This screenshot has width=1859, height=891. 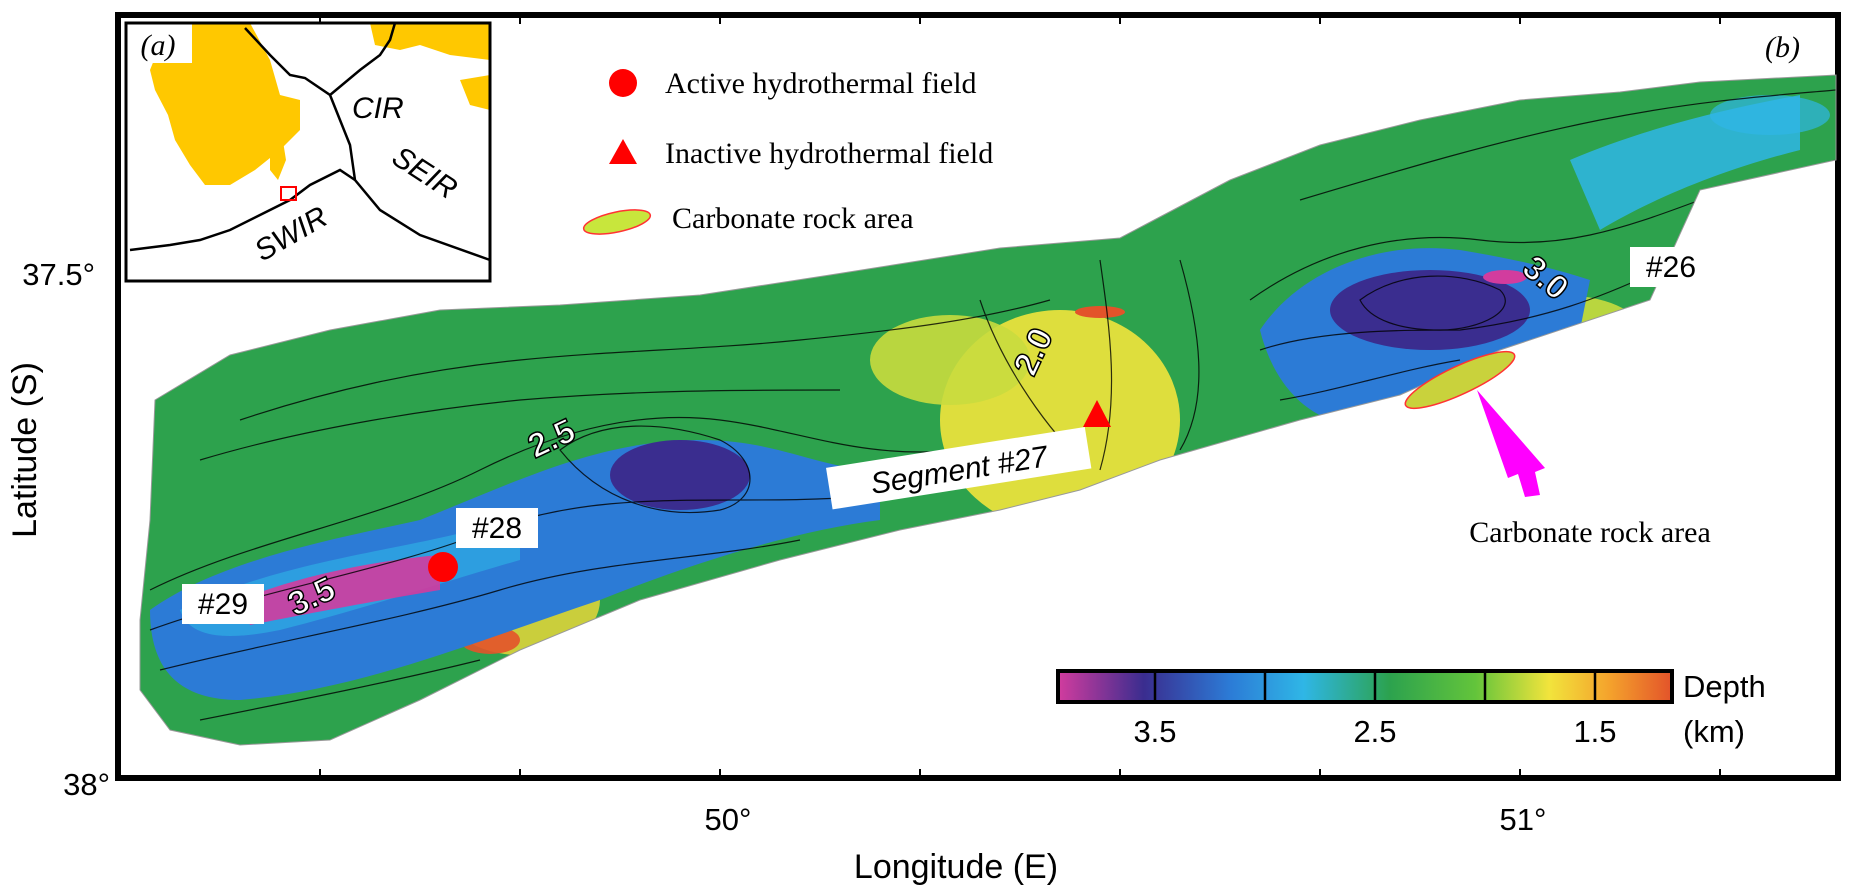 I want to click on x-tick-51: 51°, so click(x=1523, y=819).